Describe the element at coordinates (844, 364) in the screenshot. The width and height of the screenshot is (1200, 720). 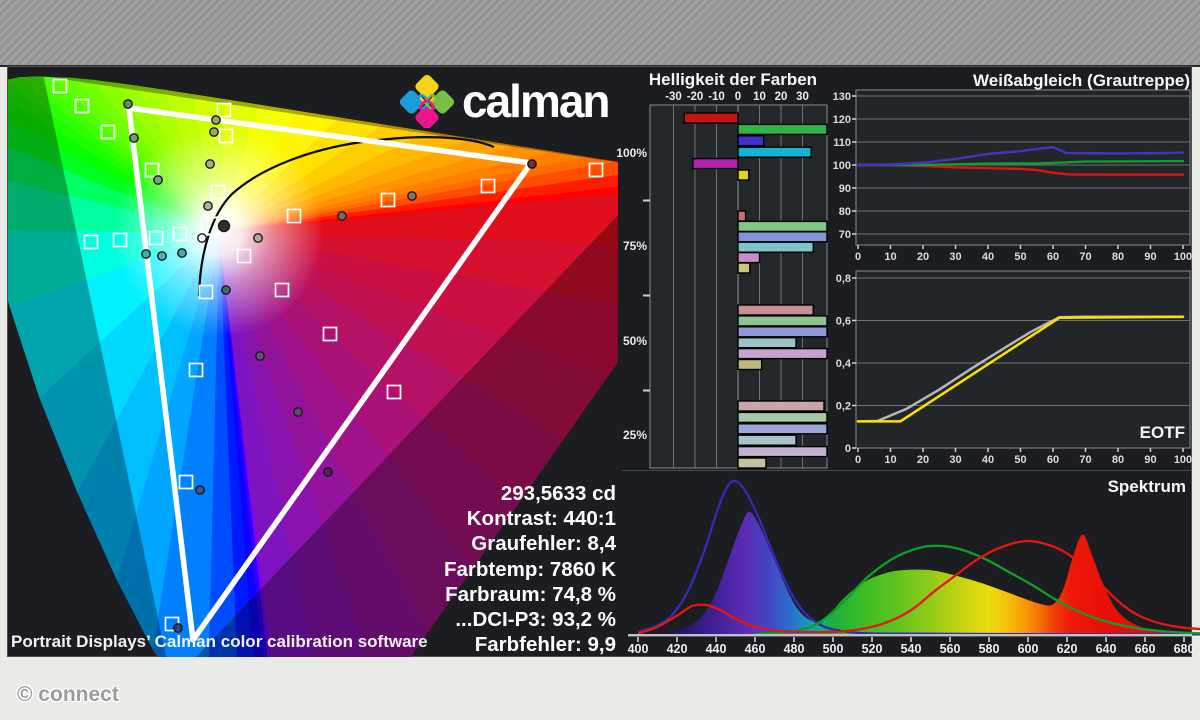
I see `svg-text: 0,4` at that location.